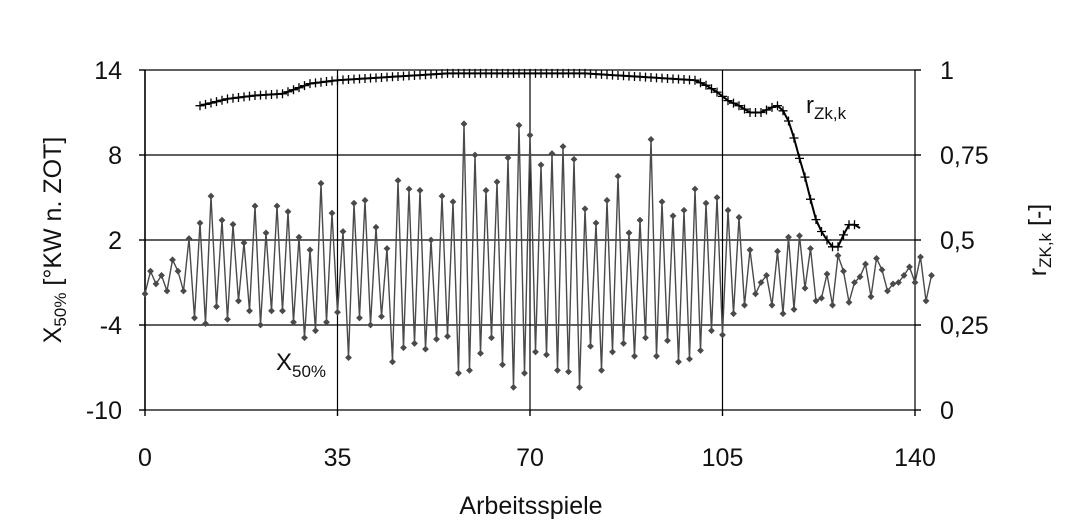  I want to click on x-tick-label: 70, so click(530, 458).